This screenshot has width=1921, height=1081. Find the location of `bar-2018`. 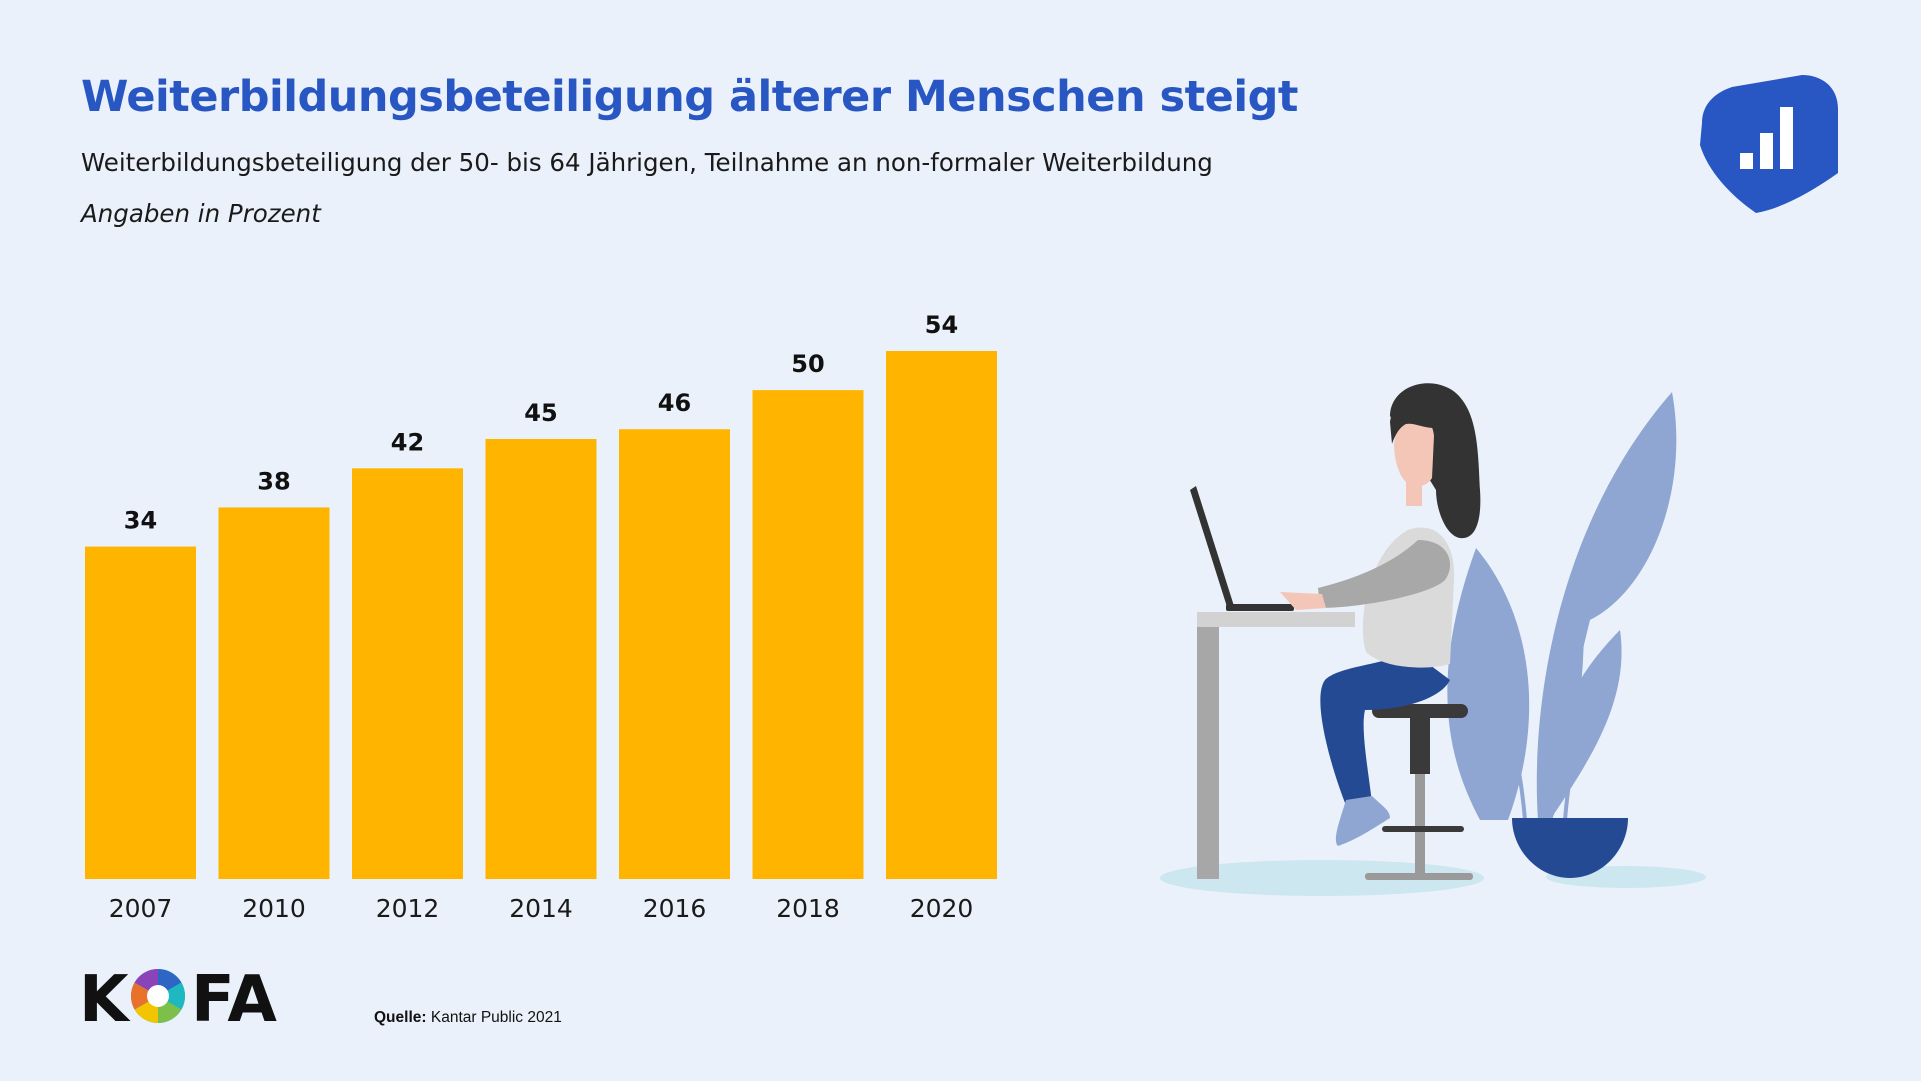

bar-2018 is located at coordinates (808, 634).